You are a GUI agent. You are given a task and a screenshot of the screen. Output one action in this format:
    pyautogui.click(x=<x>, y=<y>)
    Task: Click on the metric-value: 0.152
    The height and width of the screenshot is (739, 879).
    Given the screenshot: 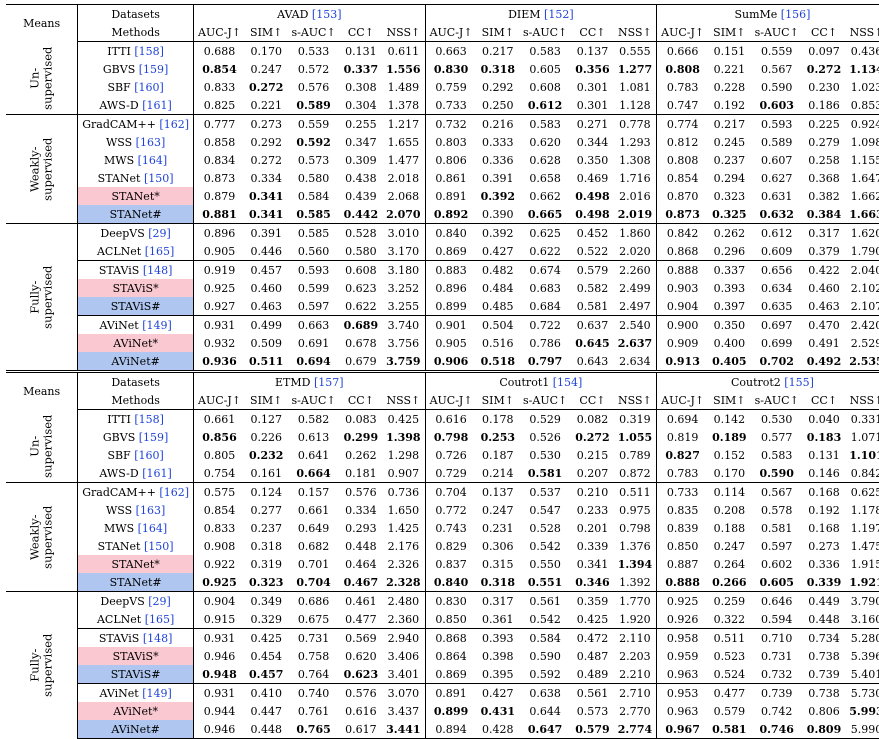 What is the action you would take?
    pyautogui.click(x=729, y=455)
    